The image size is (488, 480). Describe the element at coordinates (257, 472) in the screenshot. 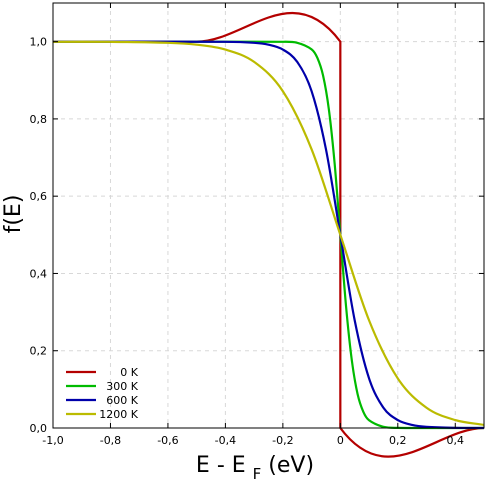

I see `x-axis-label-subscript: F` at that location.